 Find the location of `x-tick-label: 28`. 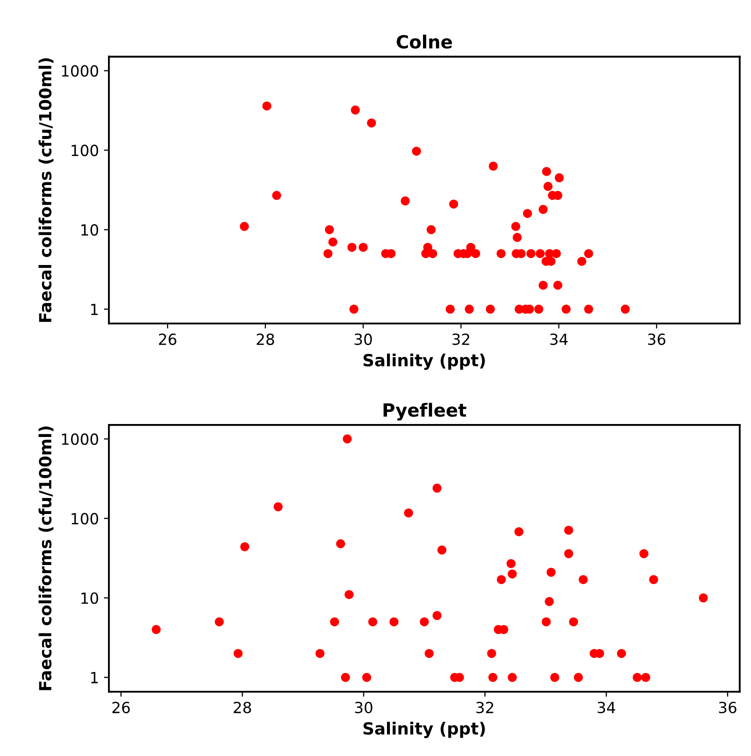

x-tick-label: 28 is located at coordinates (265, 340).